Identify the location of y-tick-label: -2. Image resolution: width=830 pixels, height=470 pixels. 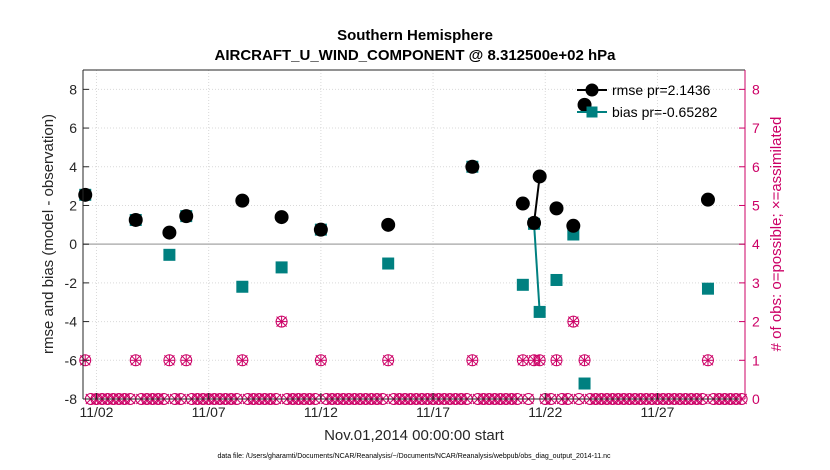
(71, 283).